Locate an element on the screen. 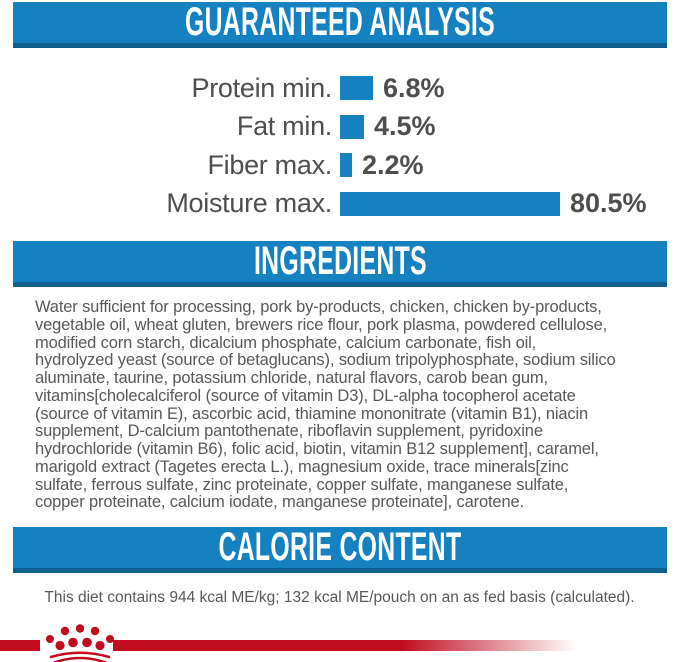  chart-row-protein: Protein min. 6.8% is located at coordinates (339, 88).